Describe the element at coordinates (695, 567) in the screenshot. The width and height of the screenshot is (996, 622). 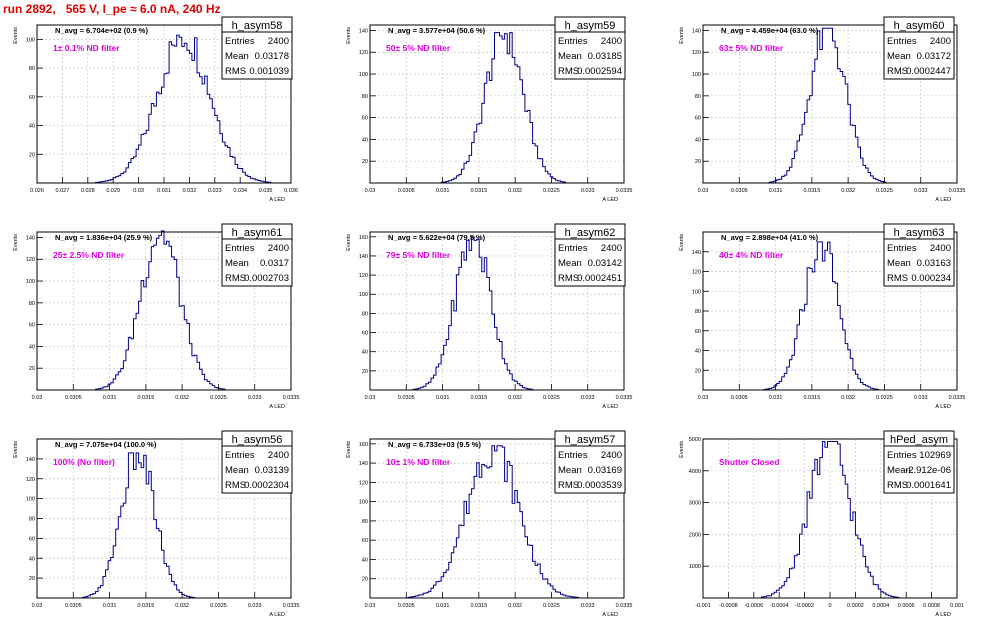
I see `y-tick-label: 1000` at that location.